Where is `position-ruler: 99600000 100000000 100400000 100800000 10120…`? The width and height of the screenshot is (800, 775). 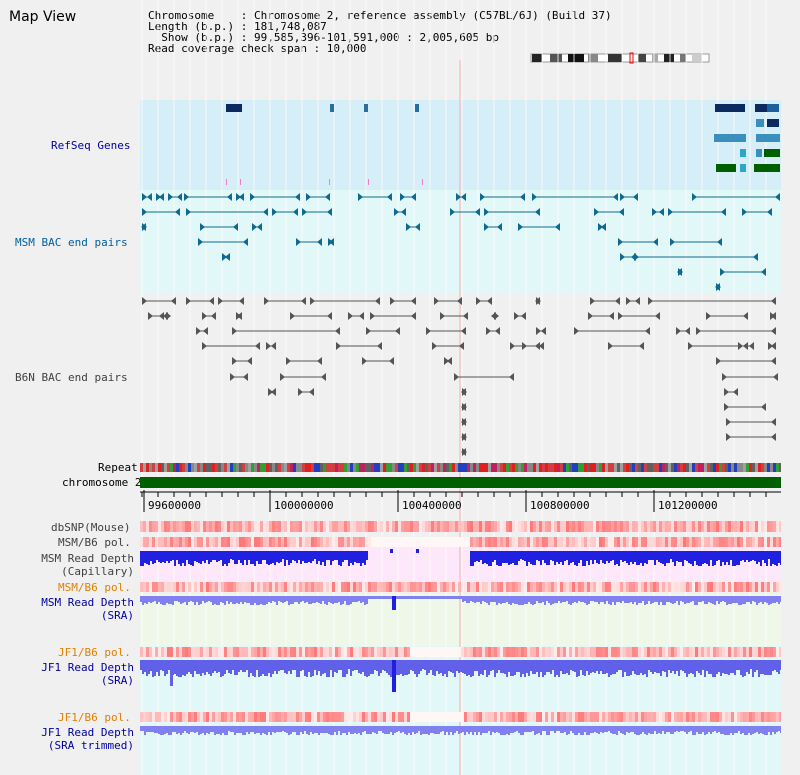 position-ruler: 99600000 100000000 100400000 100800000 10120… is located at coordinates (460, 501).